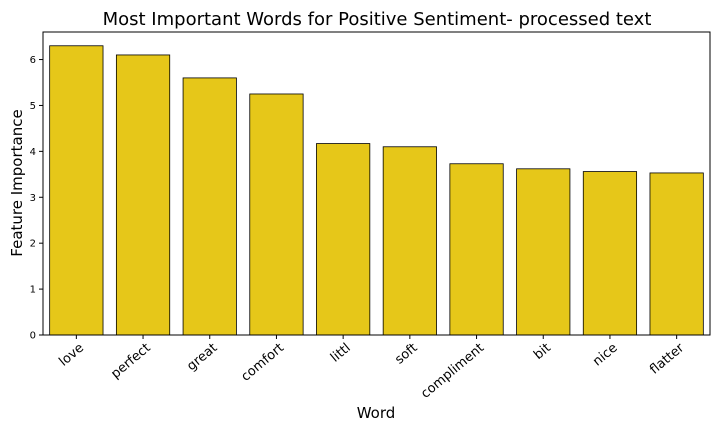 Image resolution: width=720 pixels, height=432 pixels. What do you see at coordinates (476, 249) in the screenshot?
I see `bar-compliment` at bounding box center [476, 249].